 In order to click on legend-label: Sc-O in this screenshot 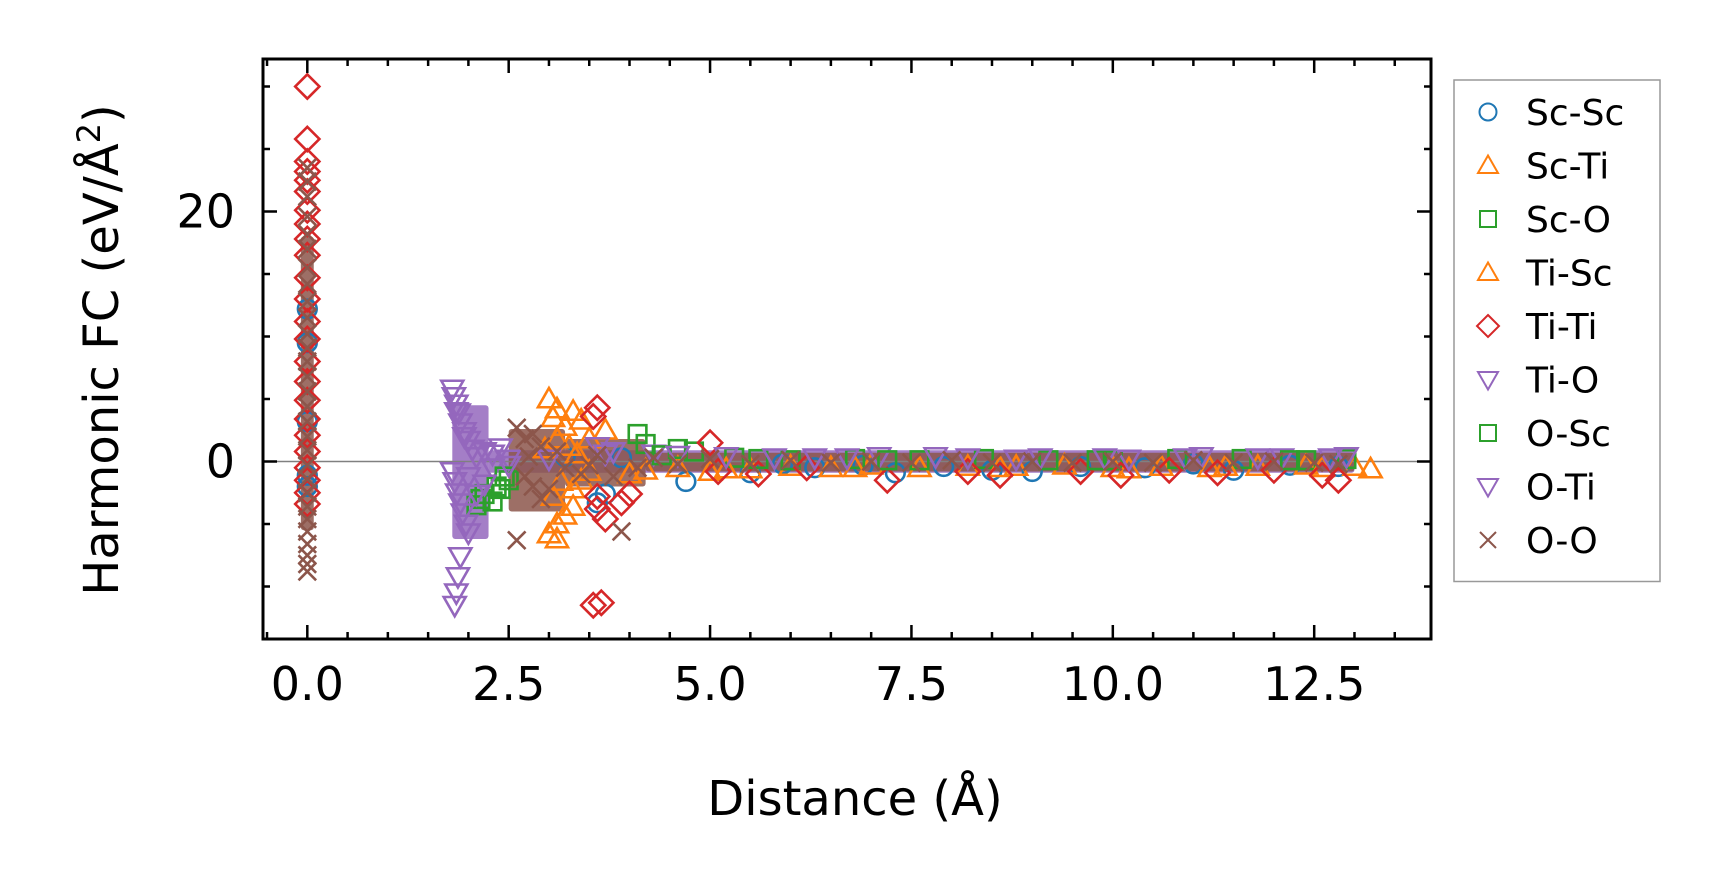, I will do `click(1568, 220)`.